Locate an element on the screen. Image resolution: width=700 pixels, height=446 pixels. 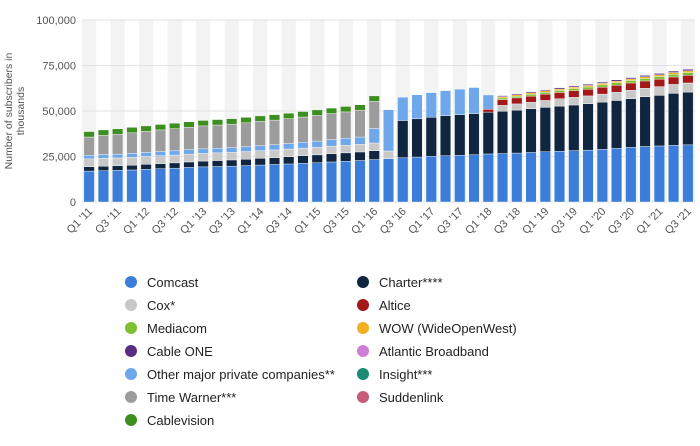
y-tick-label: 50,000 is located at coordinates (59, 112).